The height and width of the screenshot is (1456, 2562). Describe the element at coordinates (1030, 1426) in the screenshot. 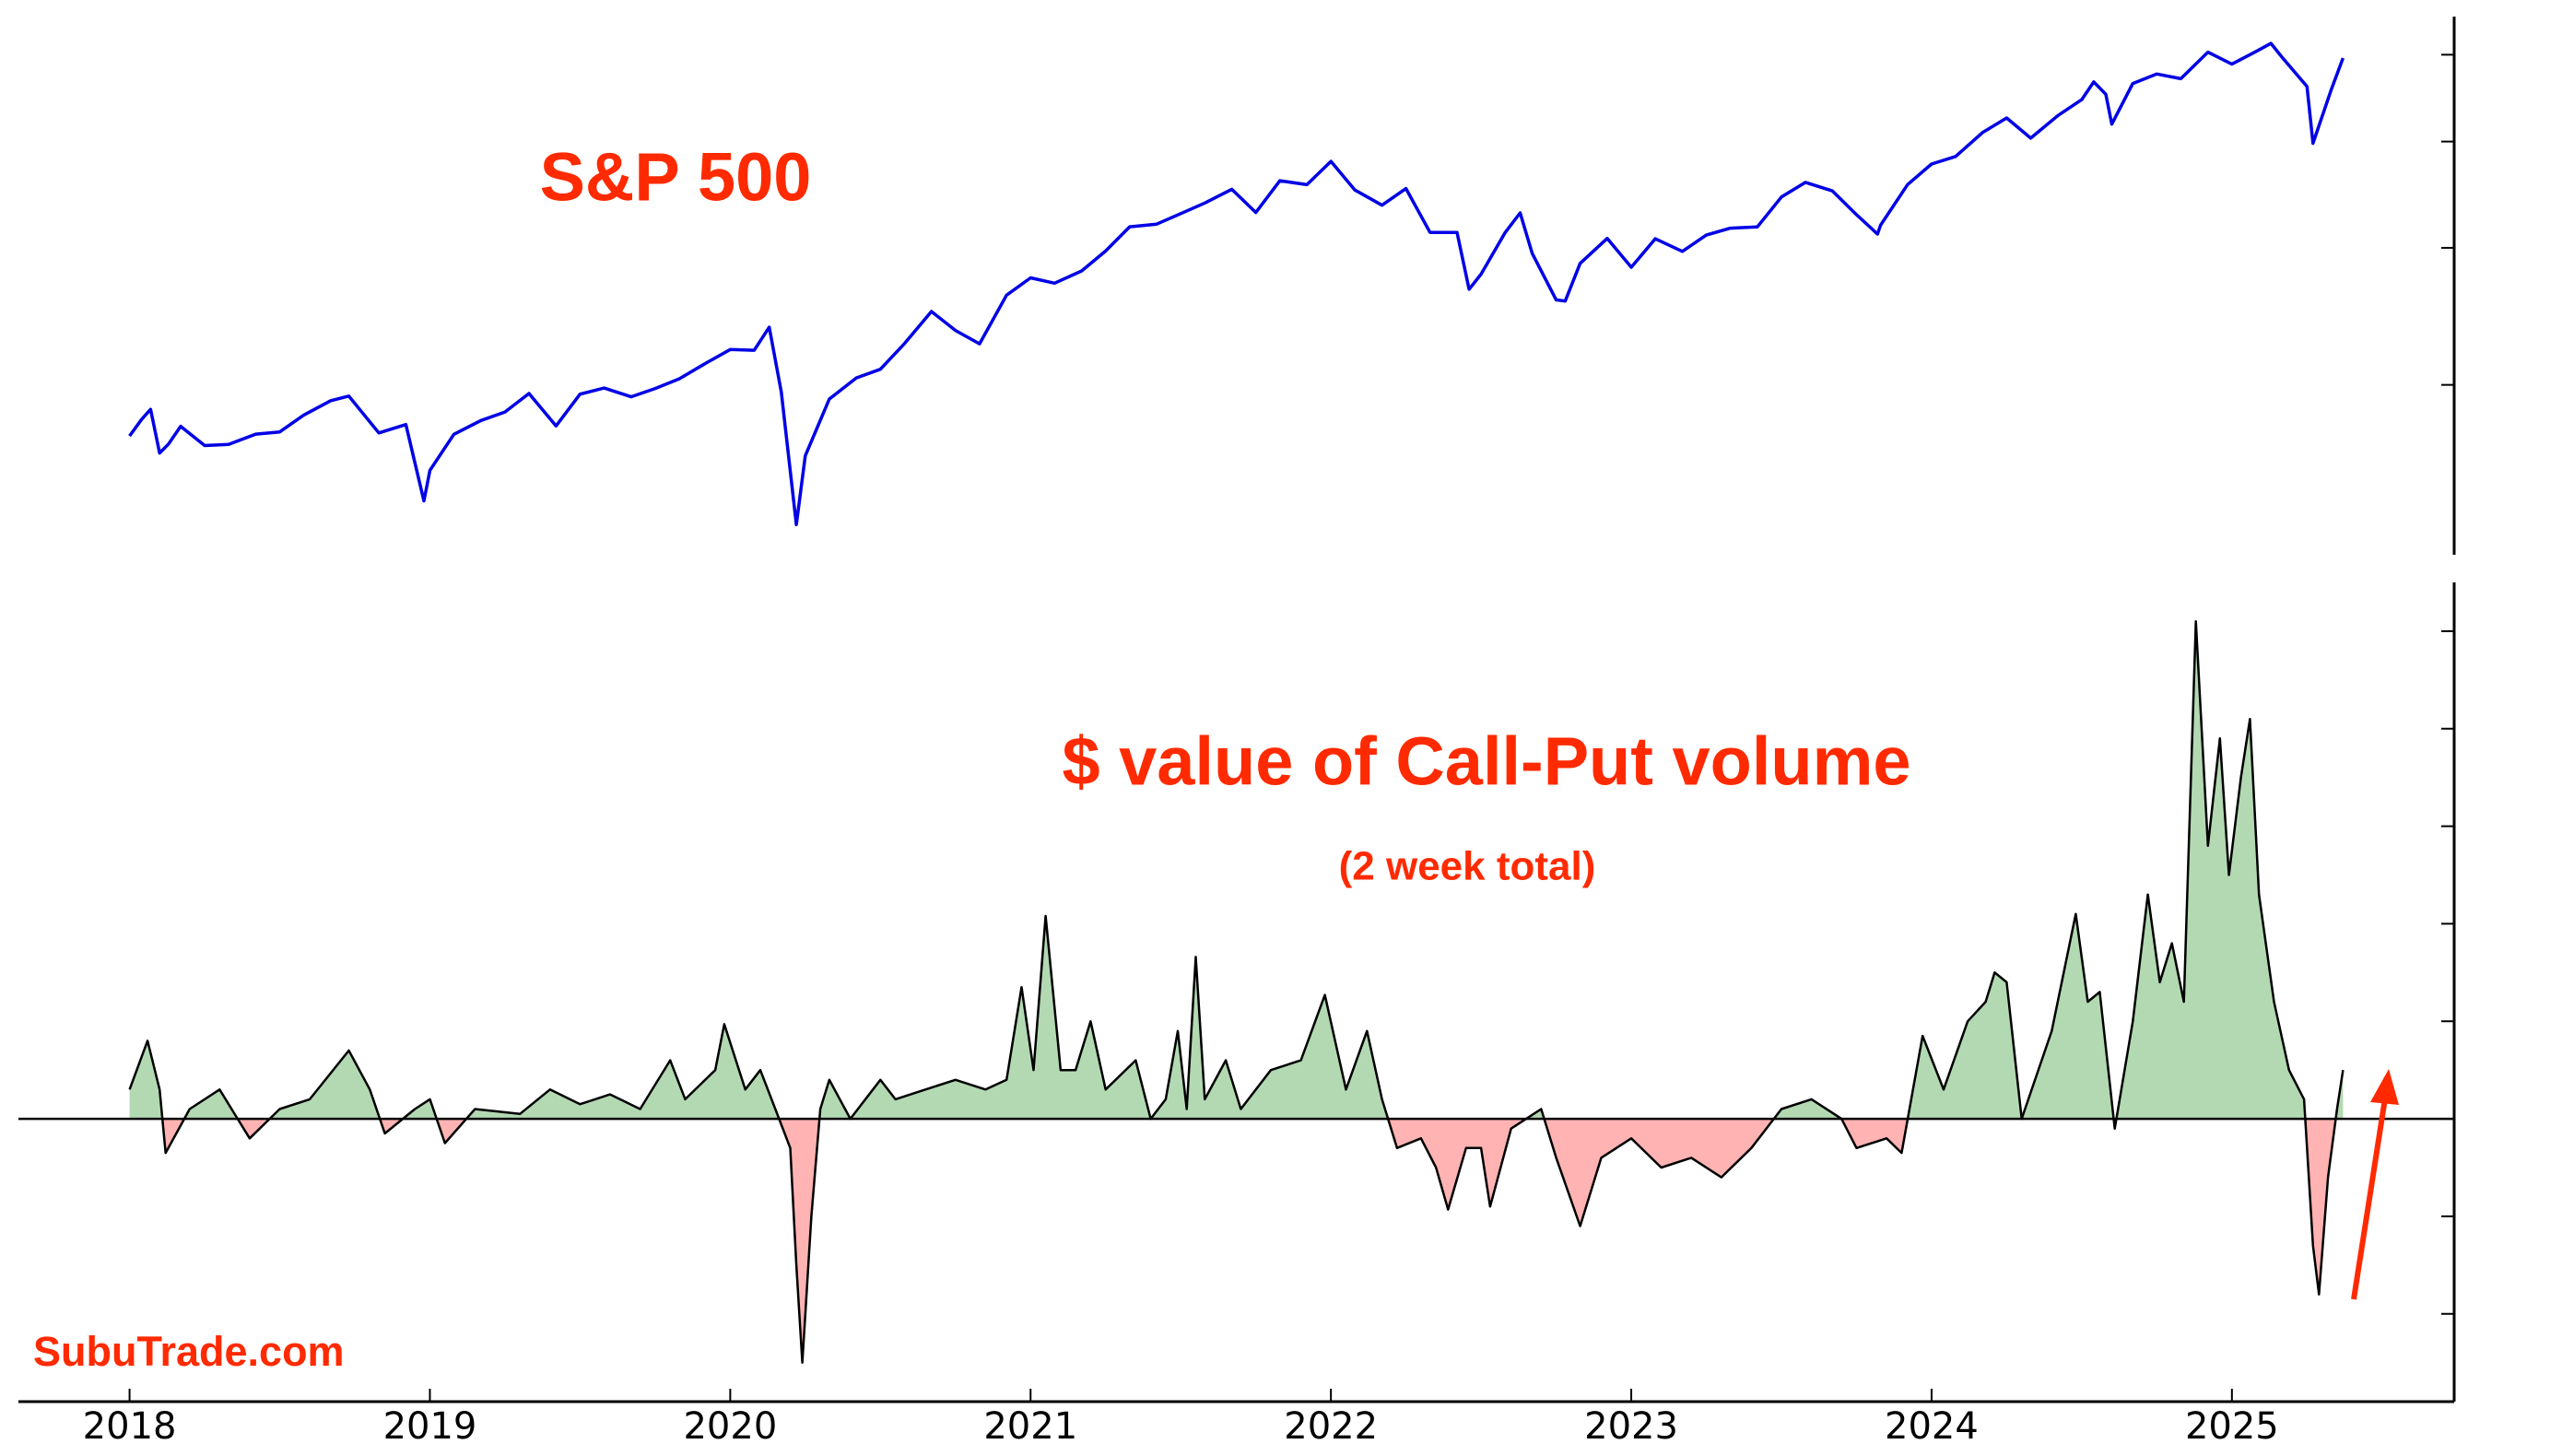

I see `x-tick-label: 2021` at that location.